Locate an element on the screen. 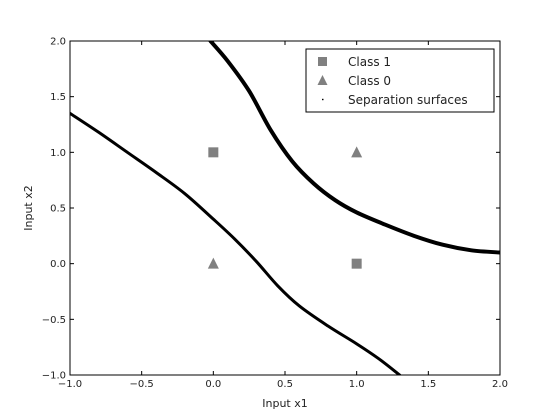 The width and height of the screenshot is (556, 417). legend-class0-marker is located at coordinates (322, 80).